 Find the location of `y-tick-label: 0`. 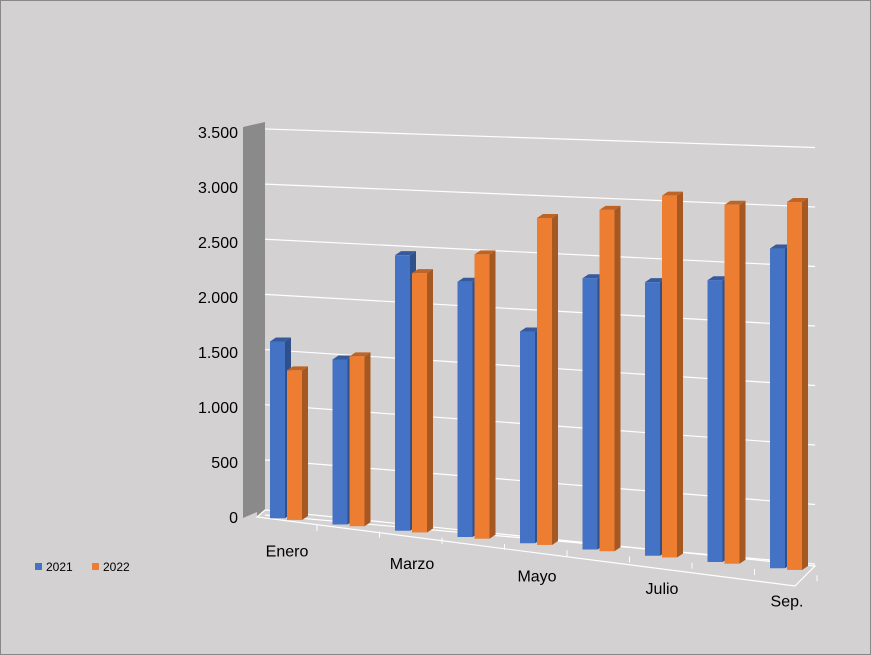

y-tick-label: 0 is located at coordinates (233, 518).